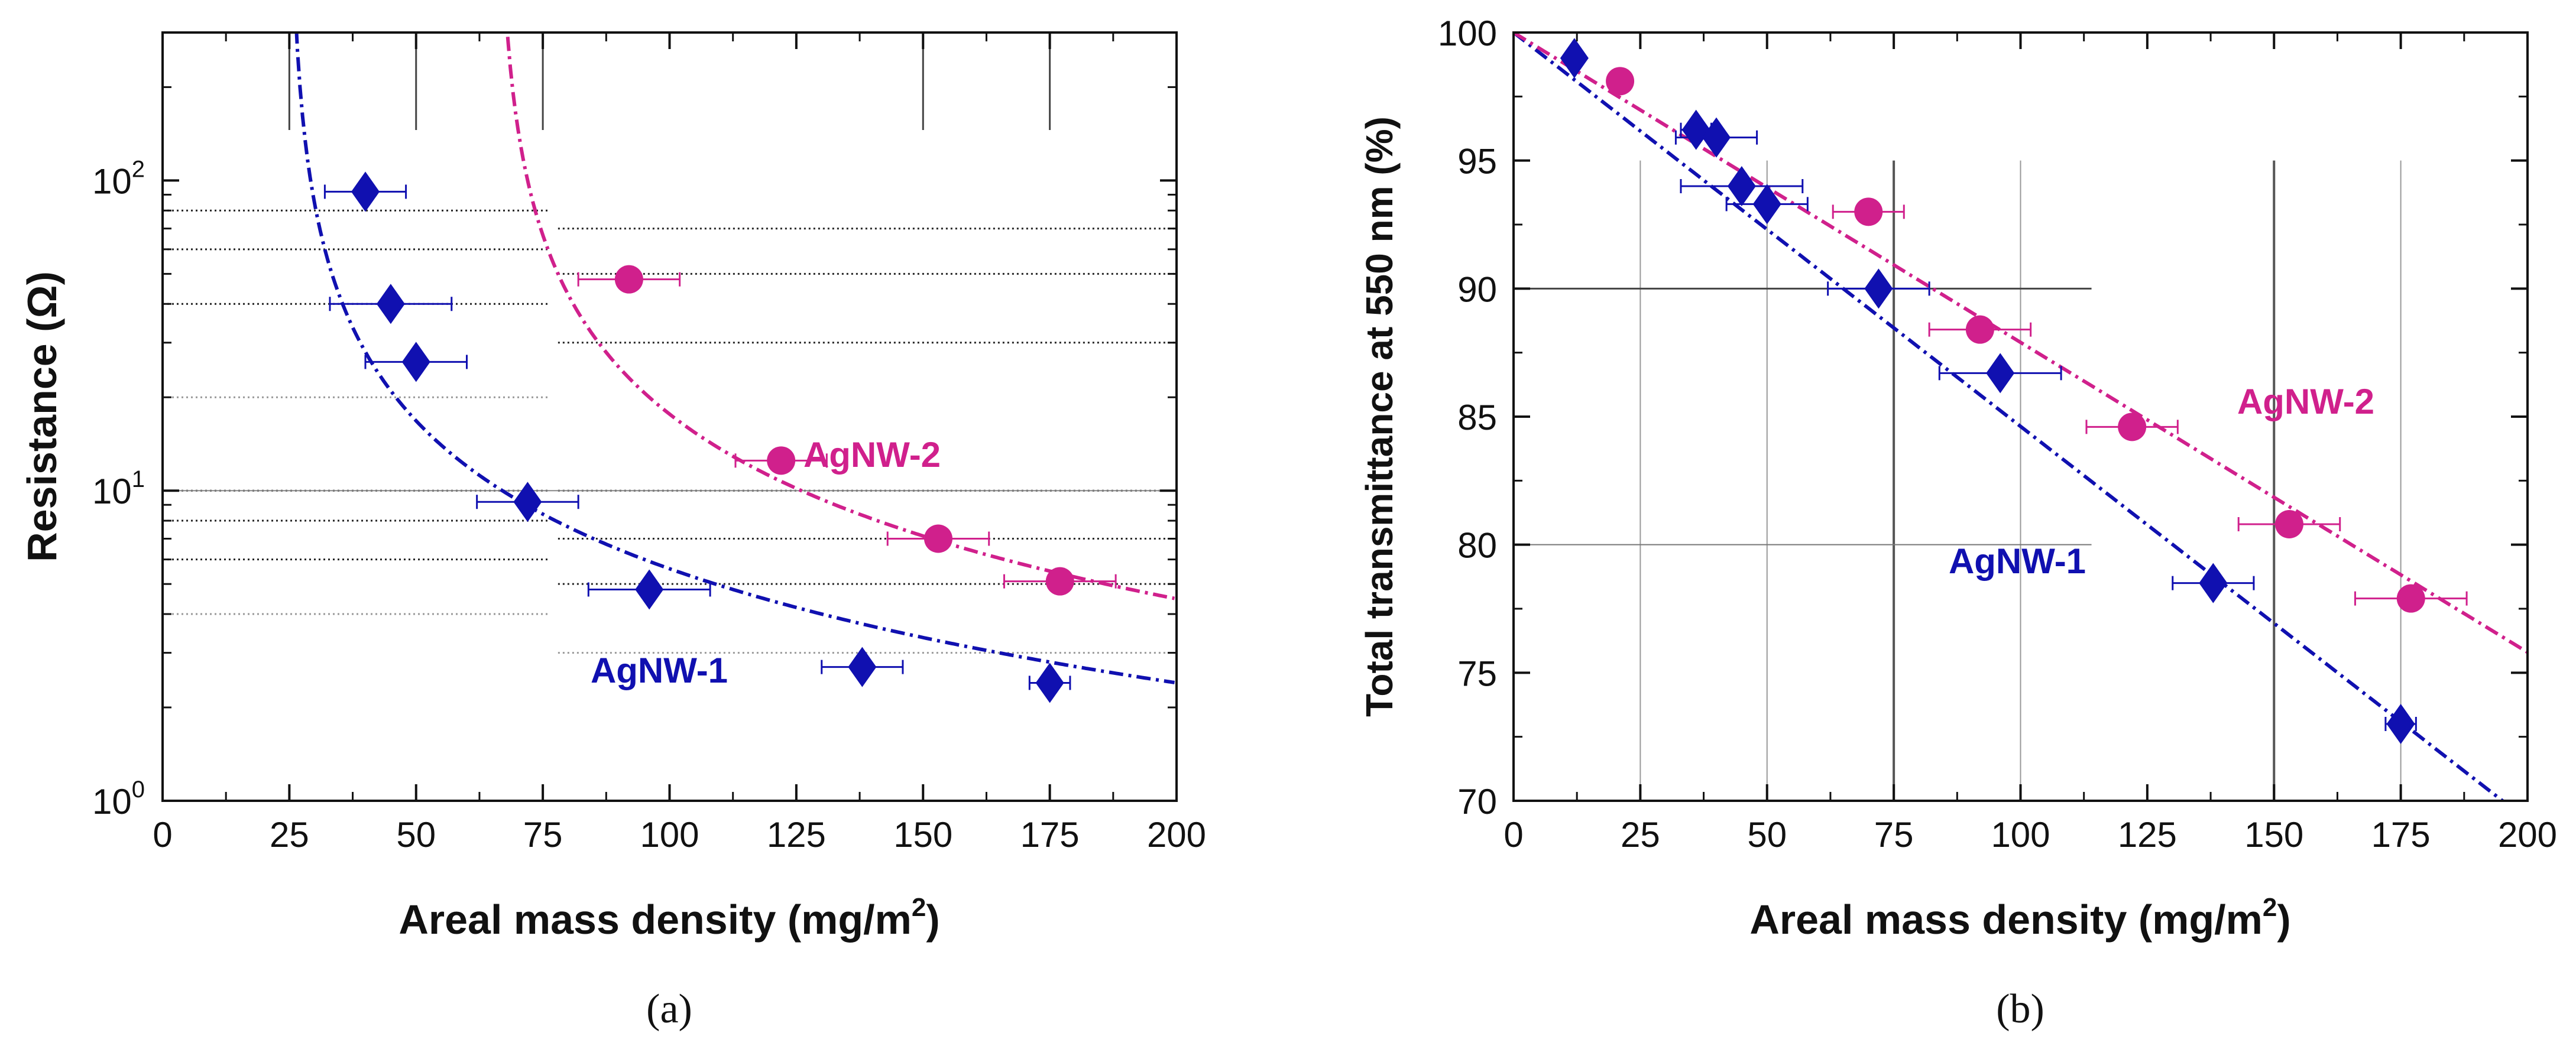  Describe the element at coordinates (2020, 1009) in the screenshot. I see `panel-b-caption: (b)` at that location.